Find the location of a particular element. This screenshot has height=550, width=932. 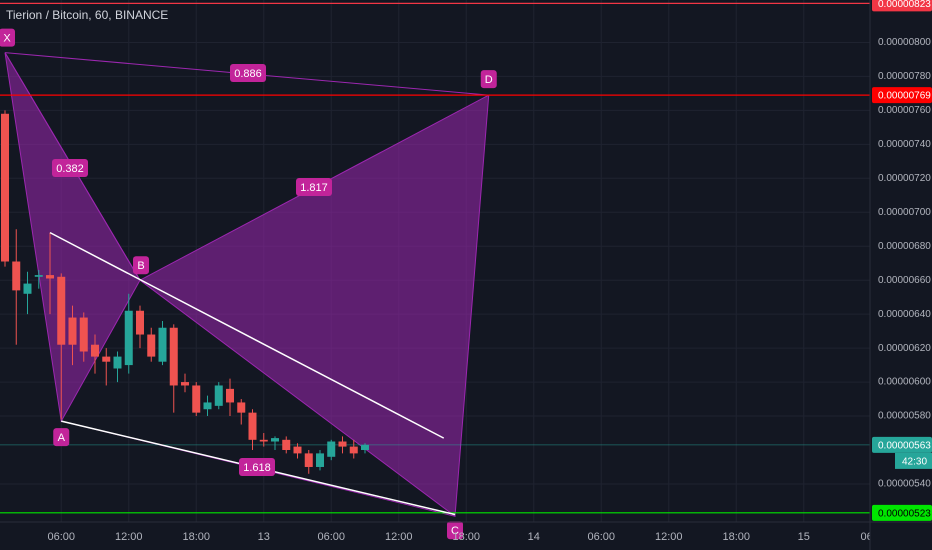

point-label: D is located at coordinates (489, 80).